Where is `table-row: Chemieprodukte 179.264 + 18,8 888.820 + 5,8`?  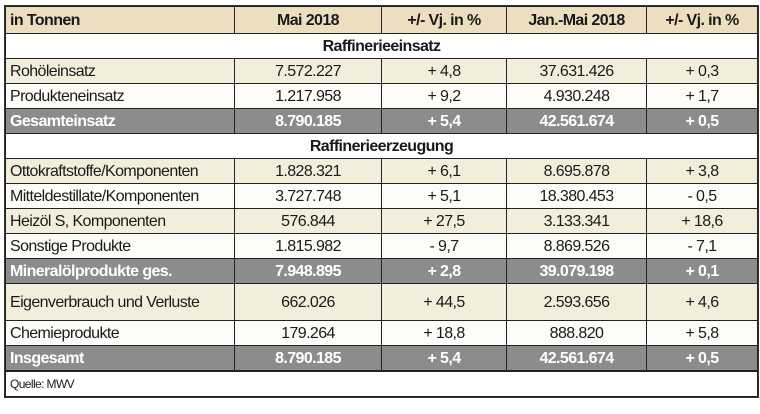 table-row: Chemieprodukte 179.264 + 18,8 888.820 + 5,8 is located at coordinates (381, 333).